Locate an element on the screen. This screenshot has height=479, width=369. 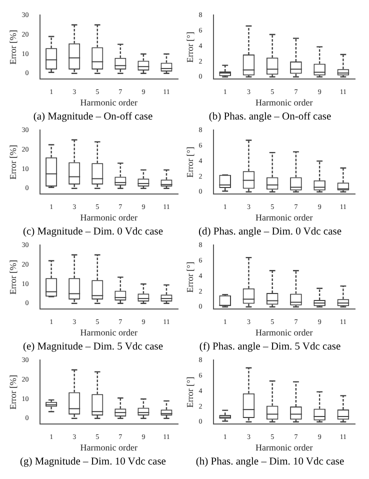
text: (h) Phas. angle – Dim. 10 Vdc case is located at coordinates (270, 462).